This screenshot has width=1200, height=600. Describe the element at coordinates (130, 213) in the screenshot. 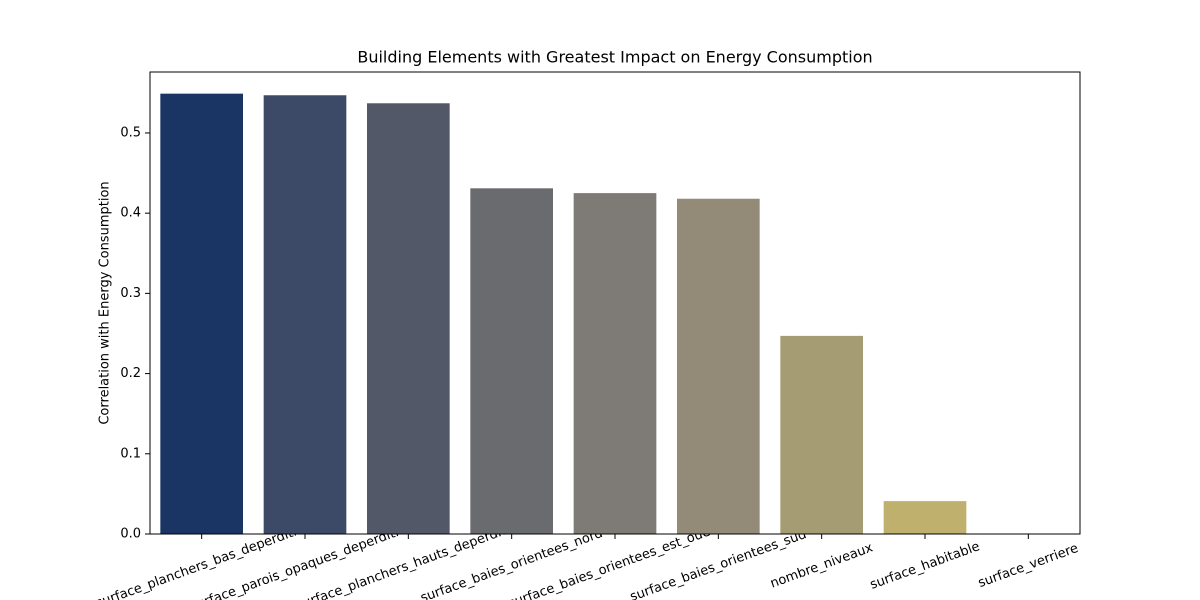

I see `y-tick-label: 0.4` at that location.